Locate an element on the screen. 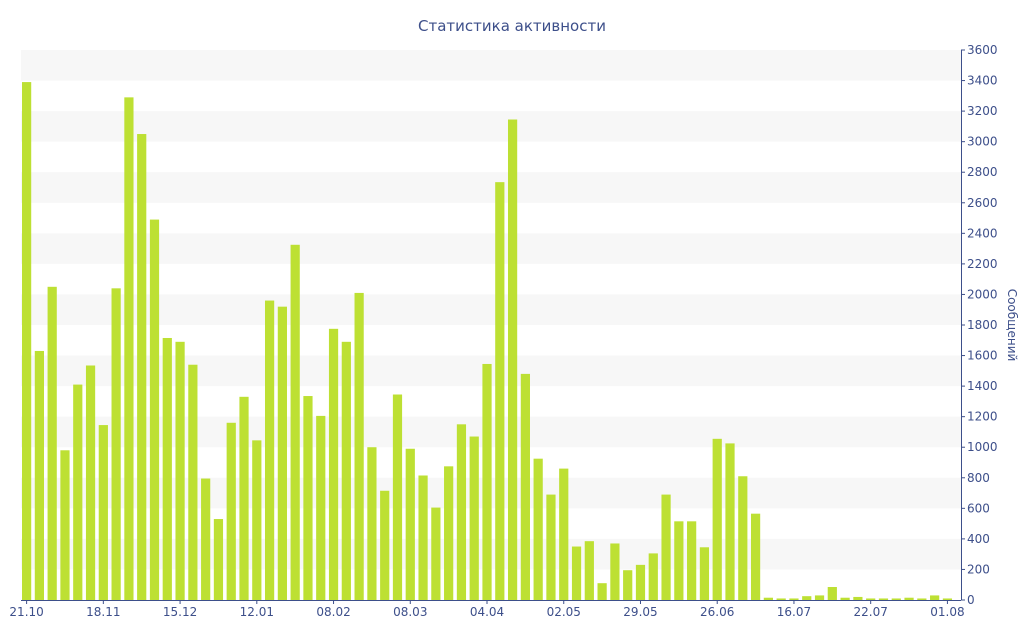  y-tick-label: 2000 is located at coordinates (982, 294).